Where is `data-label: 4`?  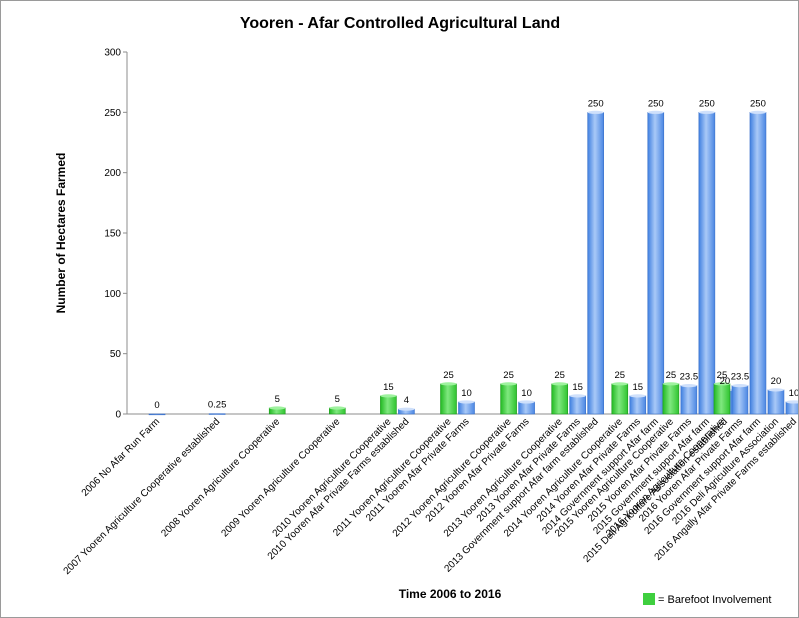
data-label: 4 is located at coordinates (406, 400).